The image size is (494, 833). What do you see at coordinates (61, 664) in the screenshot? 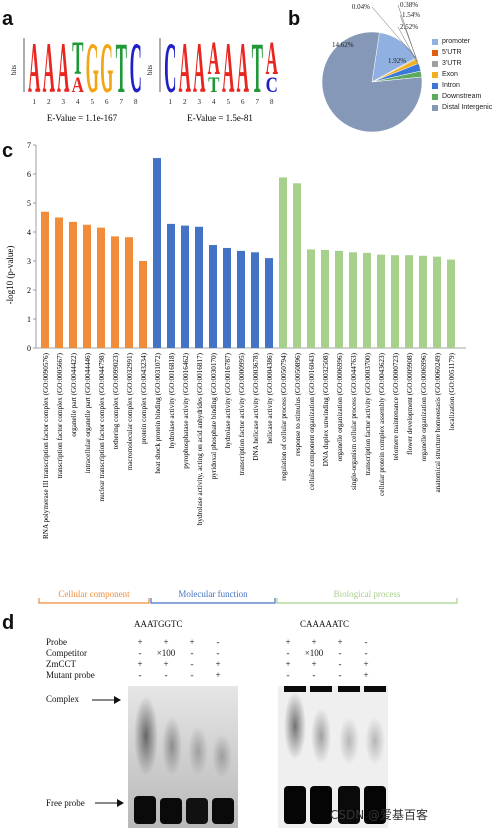
I see `row-label-zmcct: ZmCCT` at bounding box center [61, 664].